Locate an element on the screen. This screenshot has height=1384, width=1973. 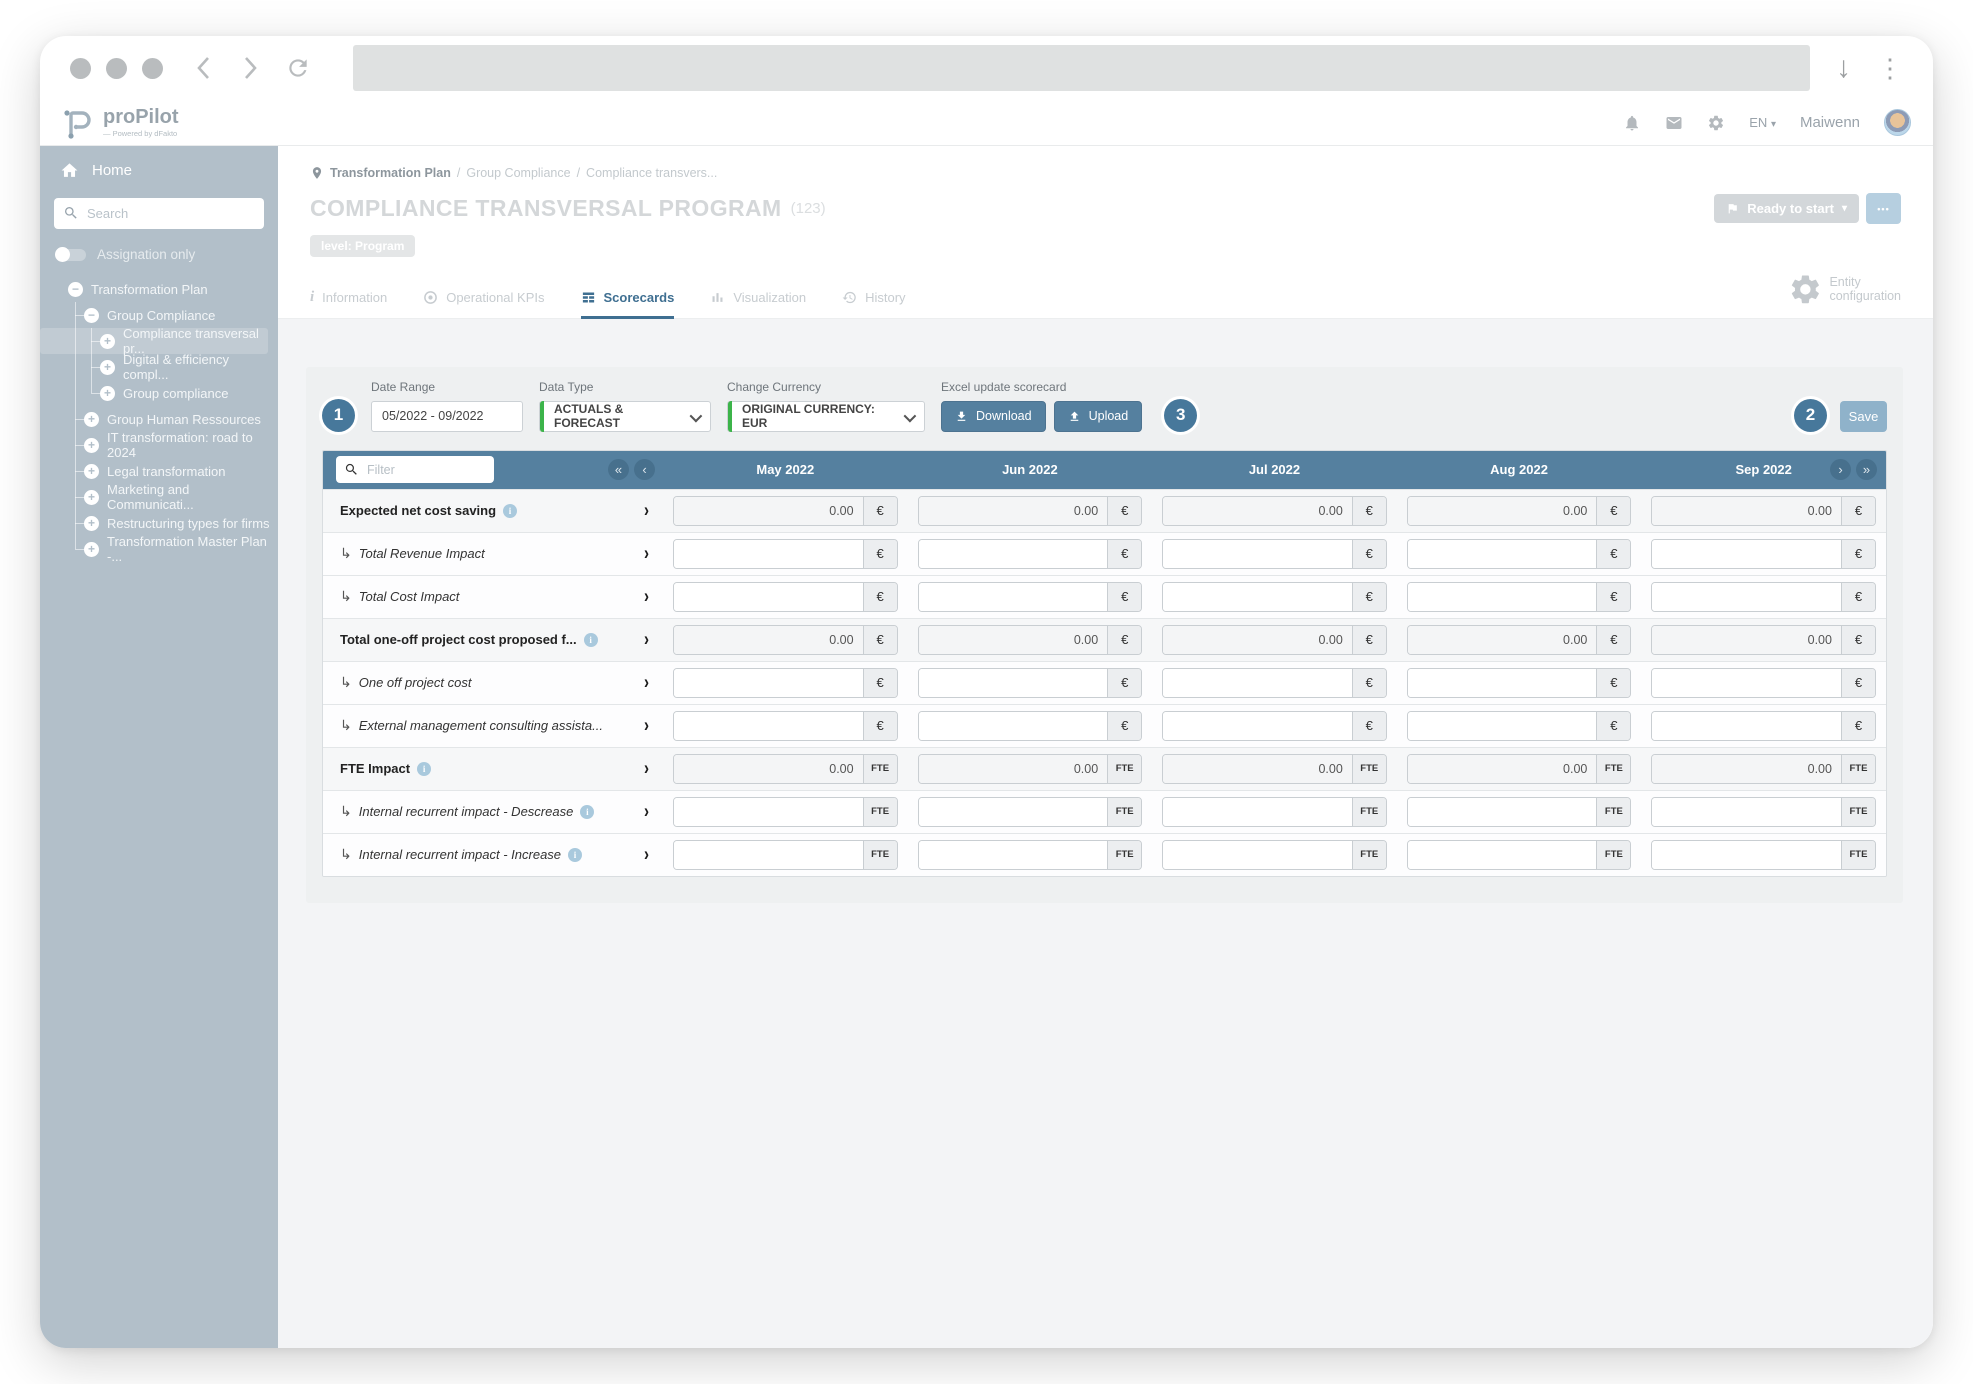
language-selector: EN ▾ is located at coordinates (1762, 122).